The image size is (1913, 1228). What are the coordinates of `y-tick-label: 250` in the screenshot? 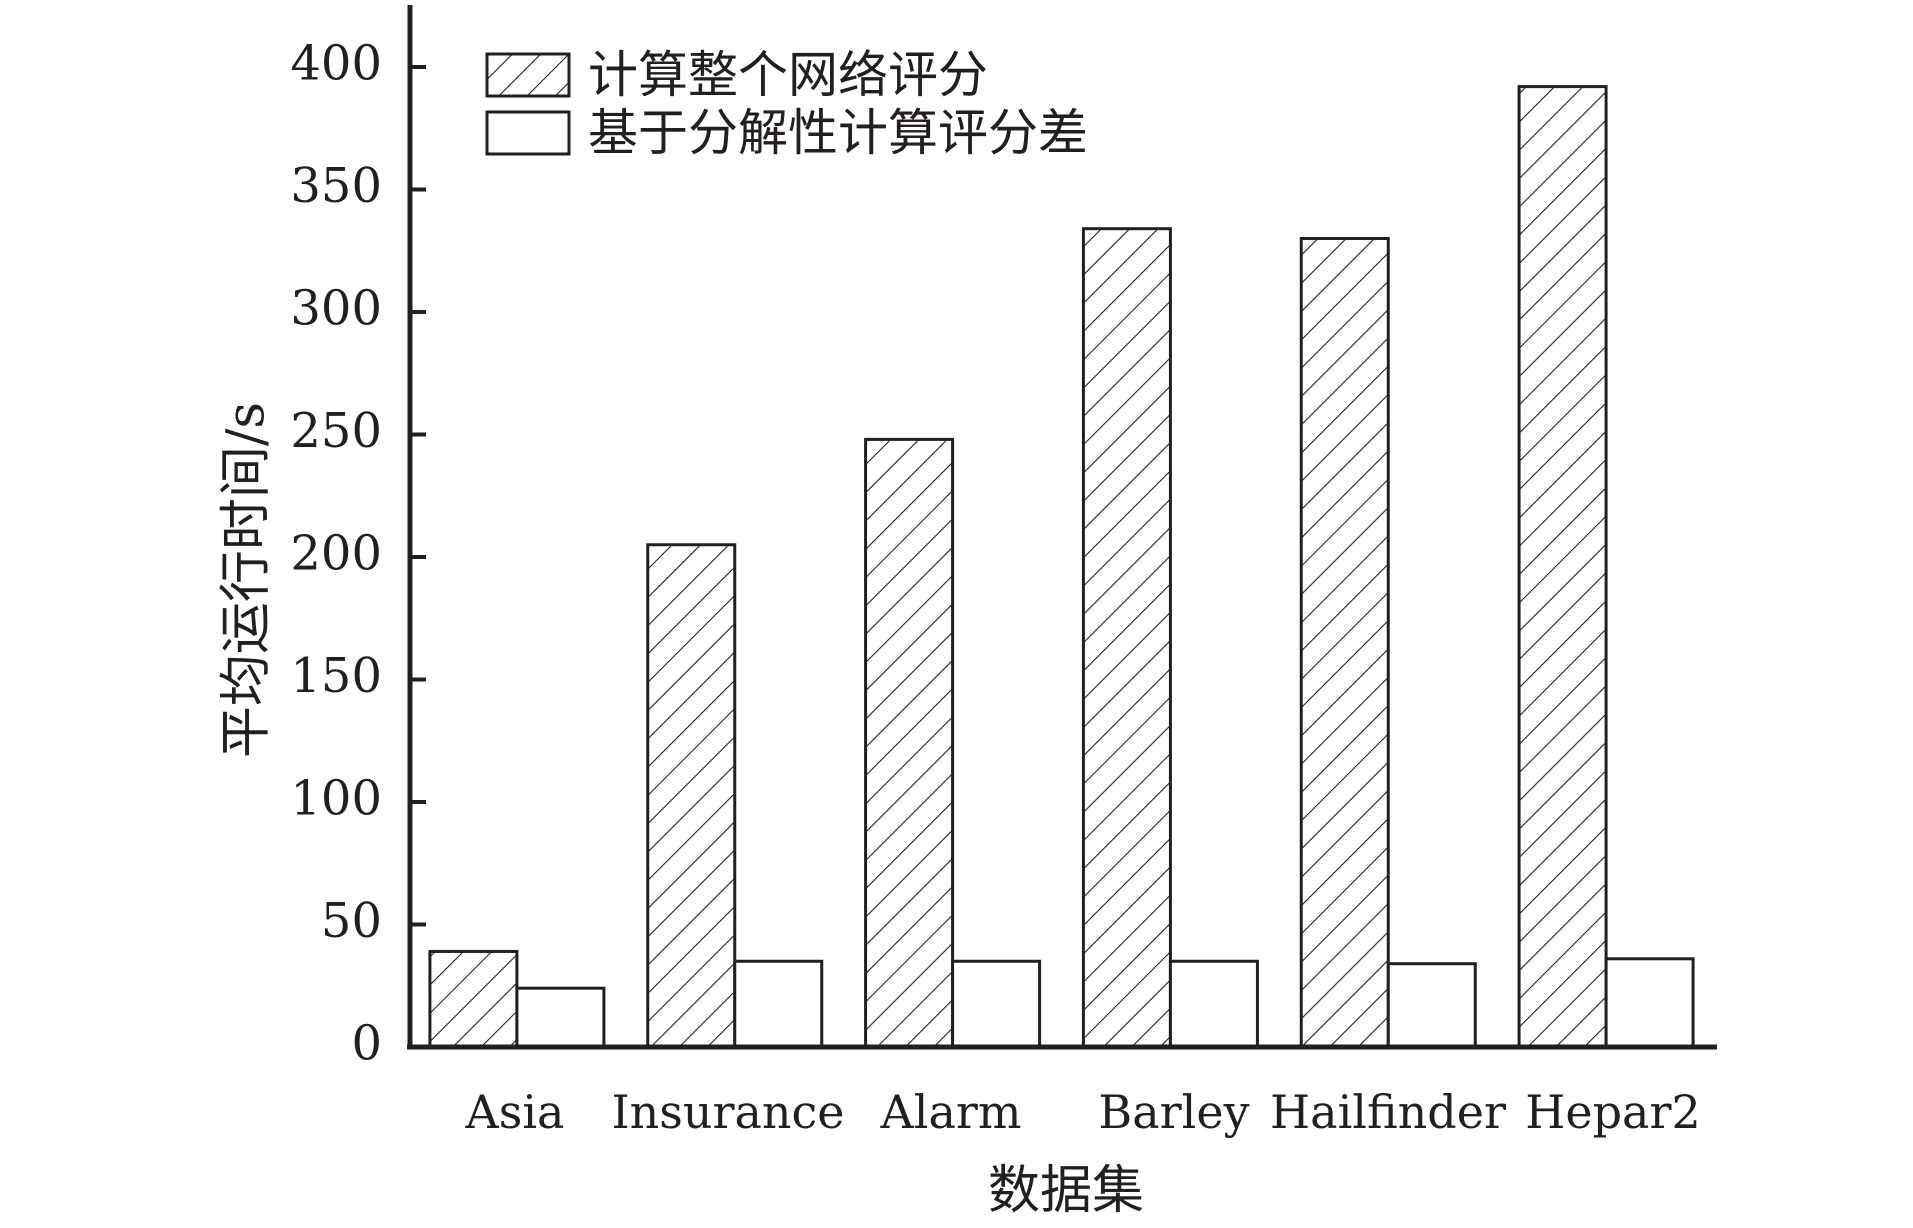 It's located at (336, 431).